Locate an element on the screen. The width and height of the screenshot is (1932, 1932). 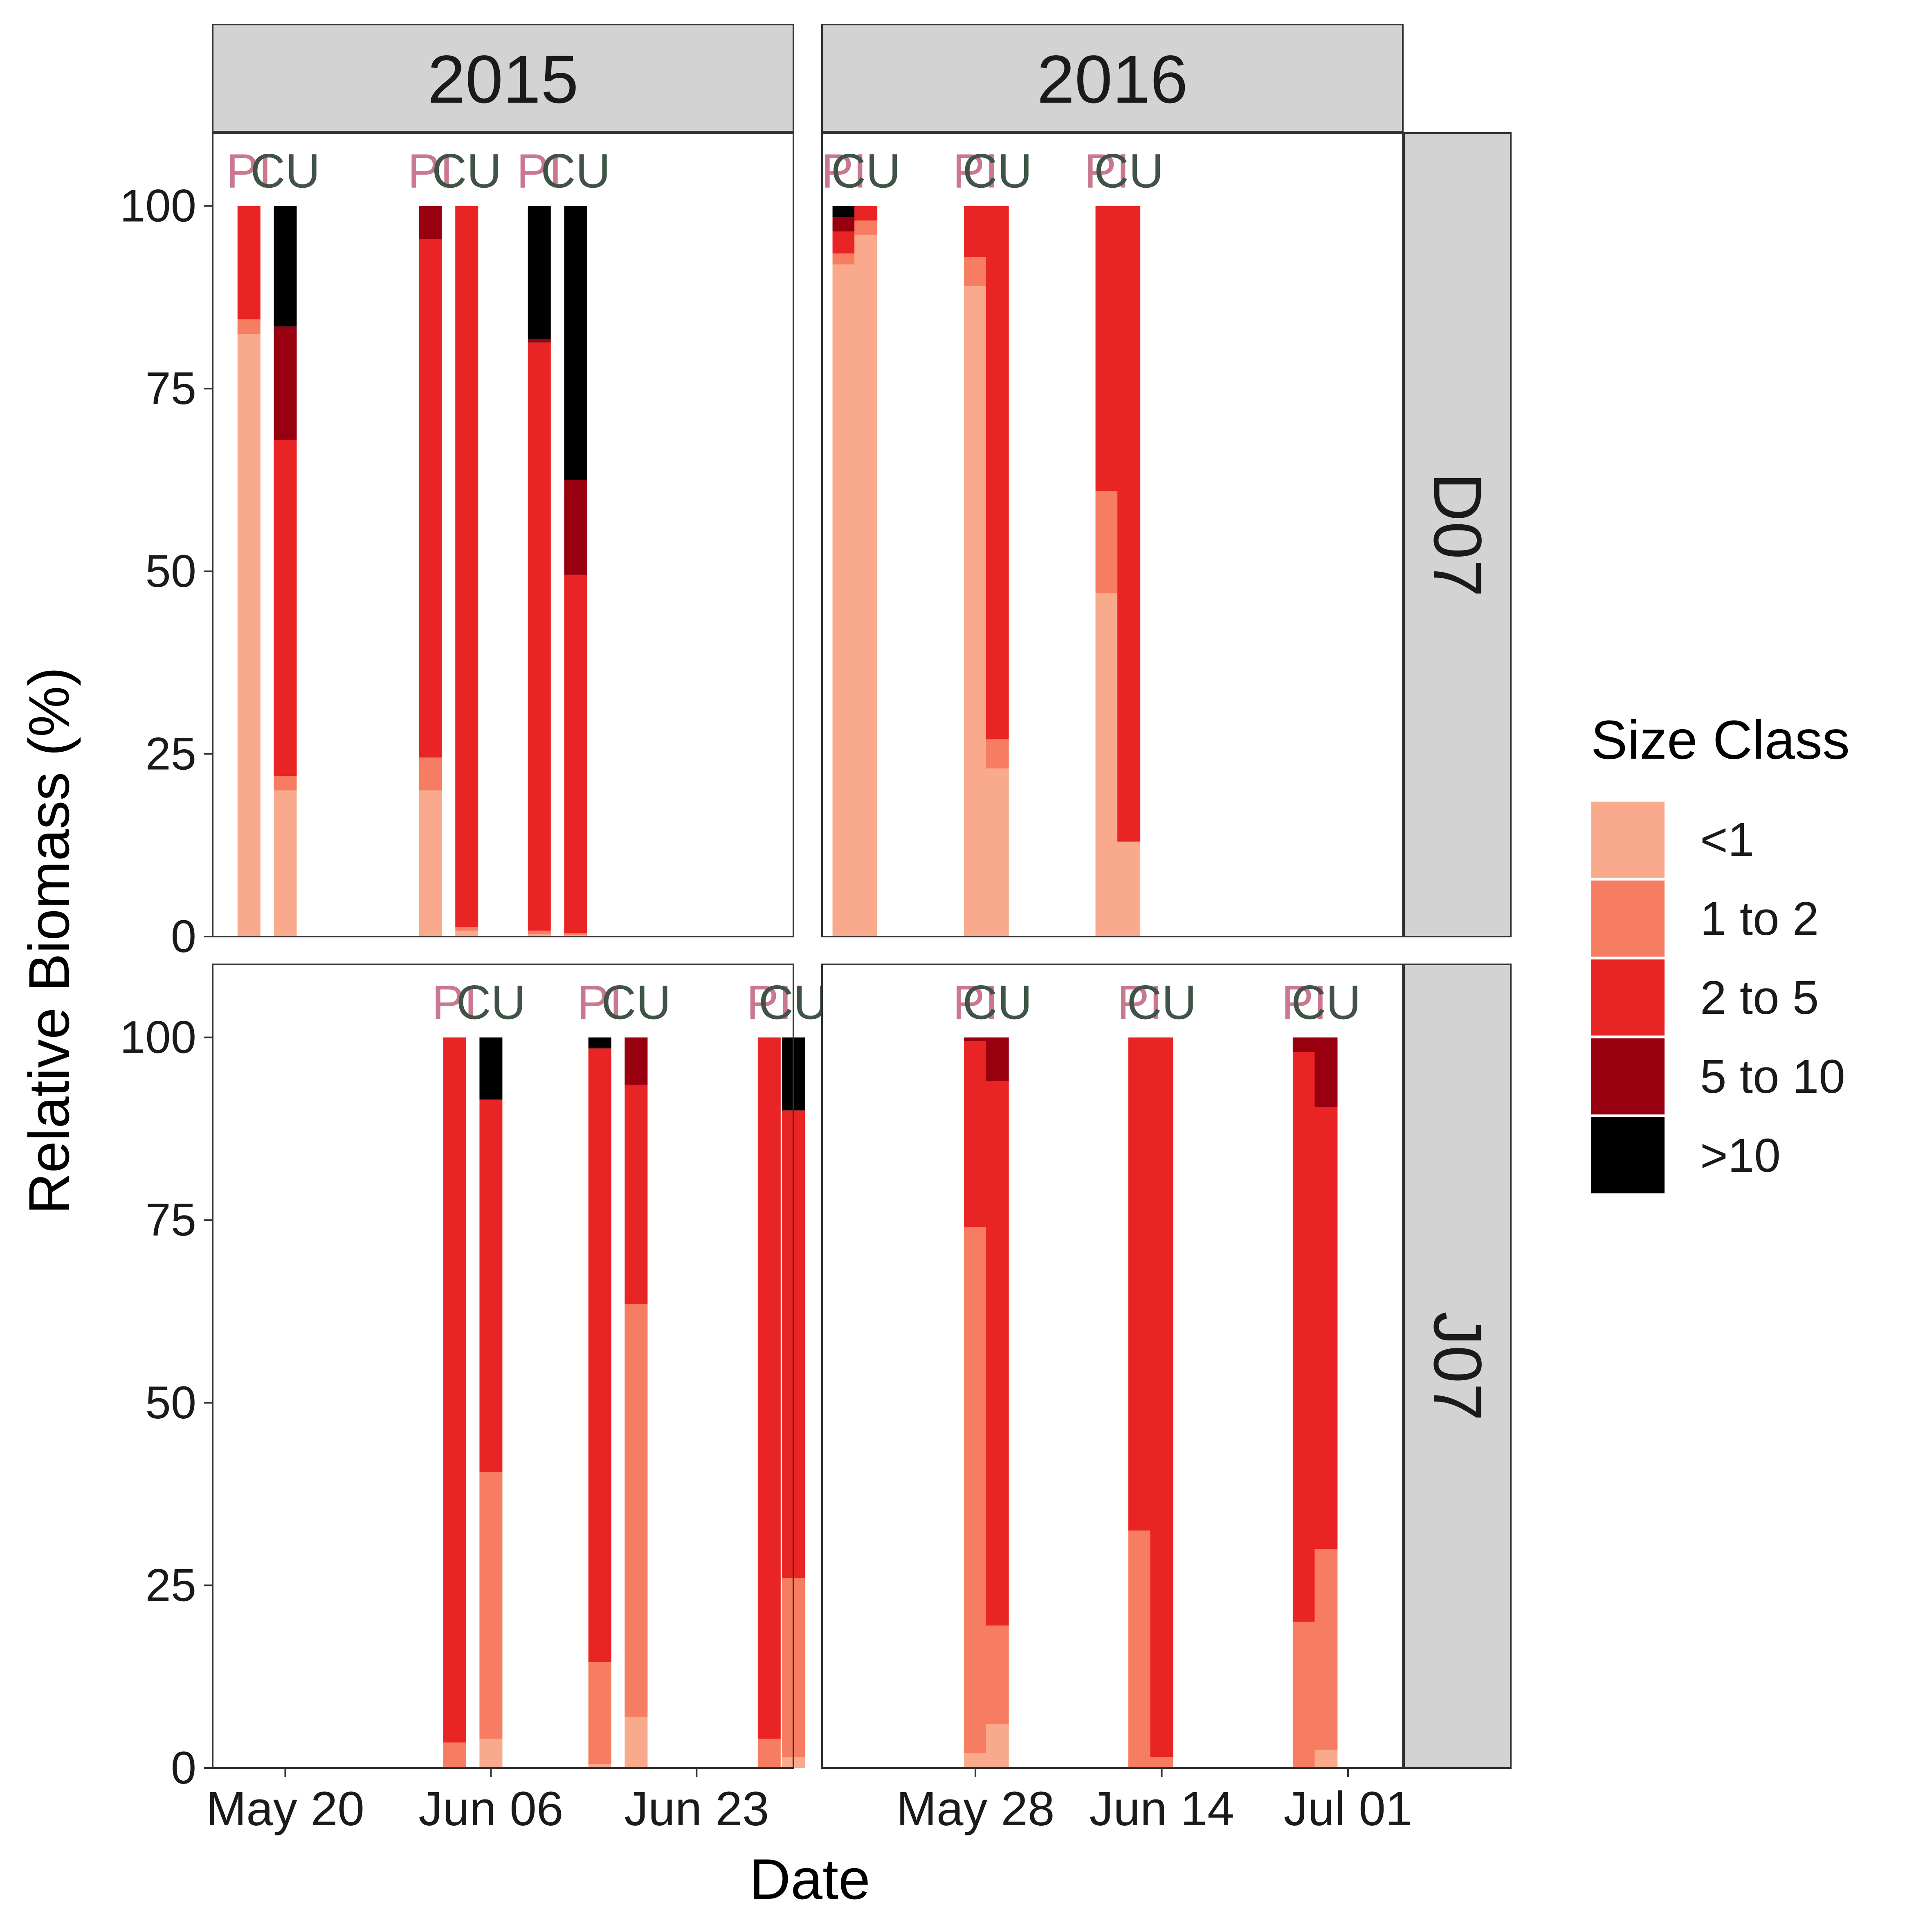
column-strip-2015 is located at coordinates (503, 79).